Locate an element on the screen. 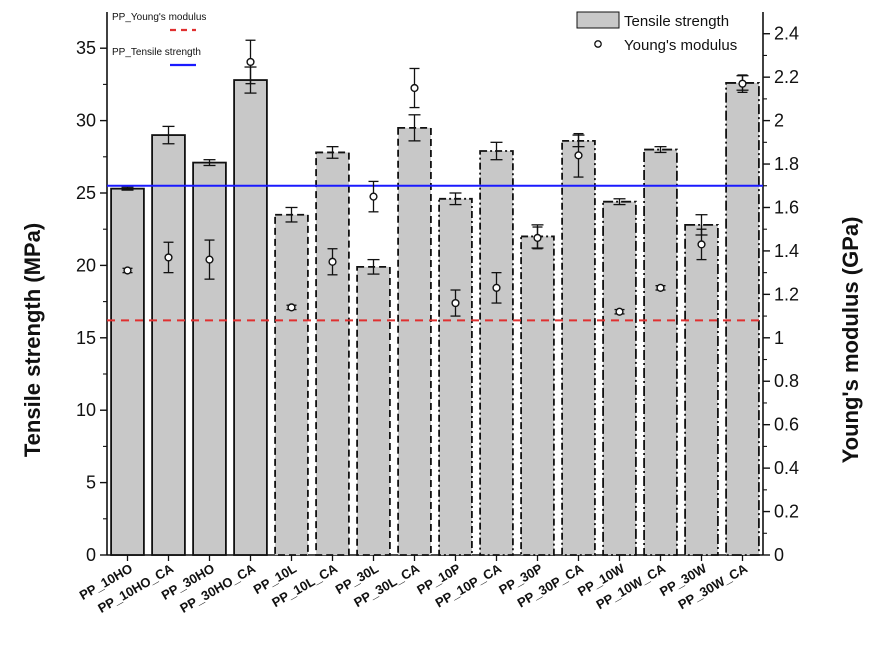  left-tick-label: 0 is located at coordinates (91, 555).